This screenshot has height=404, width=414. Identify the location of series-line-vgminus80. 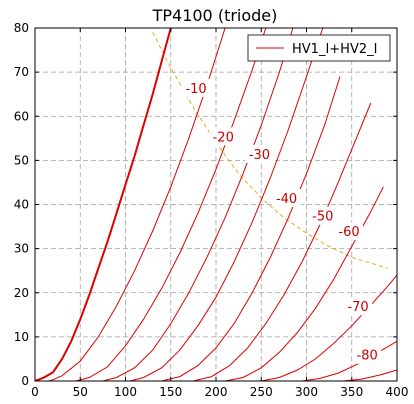
(329, 327).